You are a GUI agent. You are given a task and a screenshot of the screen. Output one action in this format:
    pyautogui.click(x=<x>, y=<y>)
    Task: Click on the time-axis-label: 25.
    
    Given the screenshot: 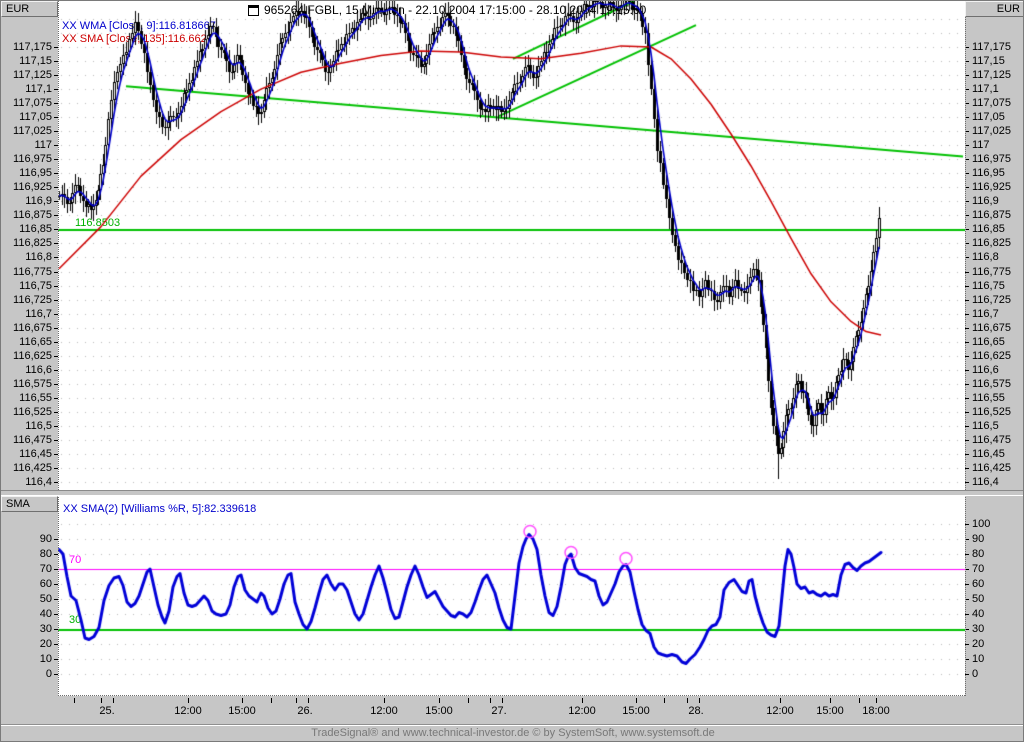 What is the action you would take?
    pyautogui.click(x=107, y=711)
    